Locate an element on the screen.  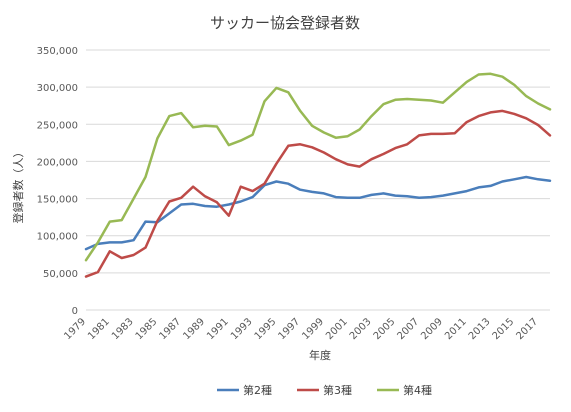
x-tick-label: 2005 is located at coordinates (385, 329).